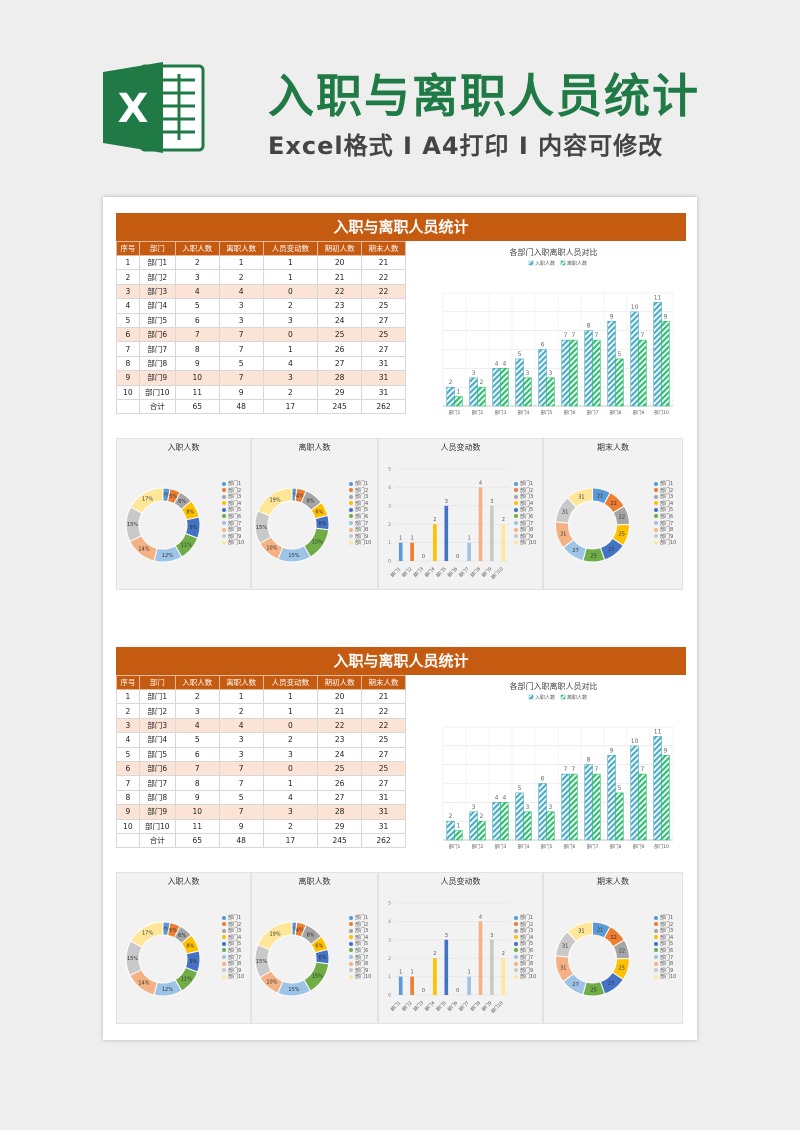 The width and height of the screenshot is (800, 1130). Describe the element at coordinates (360, 504) in the screenshot. I see `legend-item: 部门4` at that location.